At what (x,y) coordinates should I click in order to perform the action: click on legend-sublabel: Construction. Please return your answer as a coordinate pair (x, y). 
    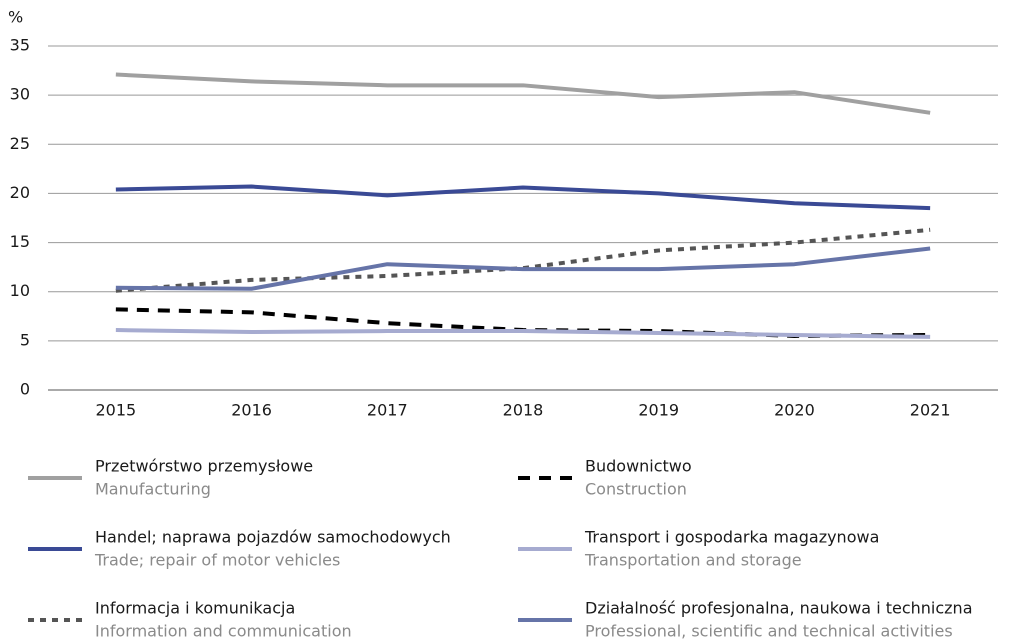
    Looking at the image, I should click on (636, 489).